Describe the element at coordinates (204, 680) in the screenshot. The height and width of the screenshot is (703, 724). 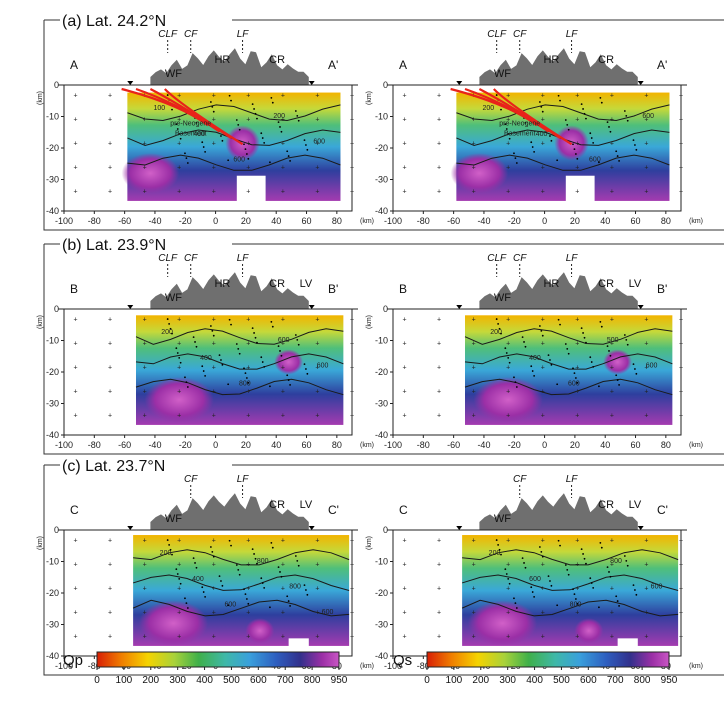
I see `colorbar-tick-label: 400` at that location.